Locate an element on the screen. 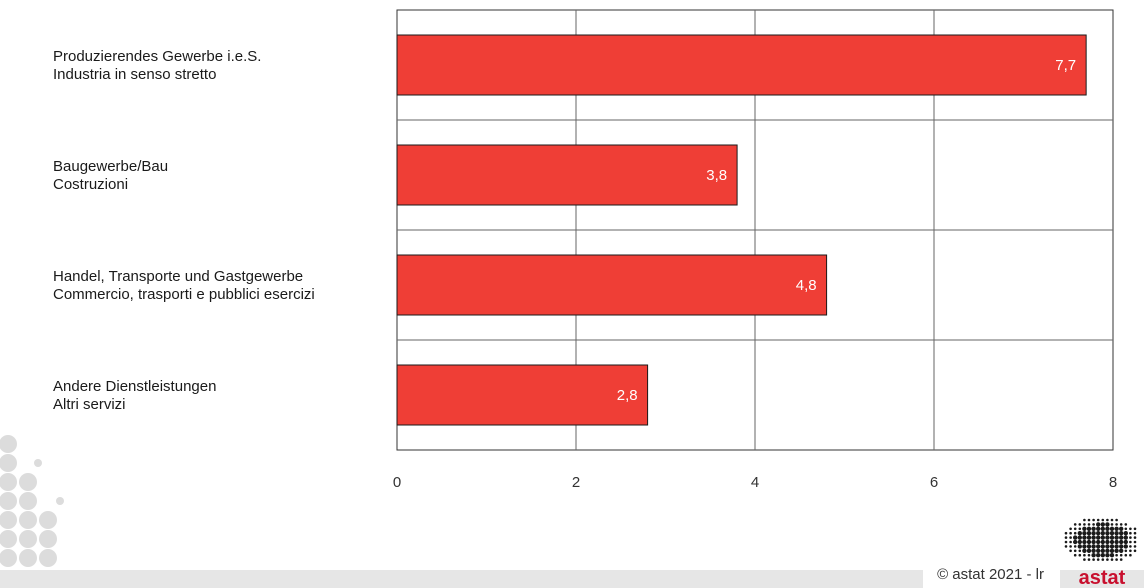 The width and height of the screenshot is (1144, 588). astat-logo: astat is located at coordinates (1100, 553).